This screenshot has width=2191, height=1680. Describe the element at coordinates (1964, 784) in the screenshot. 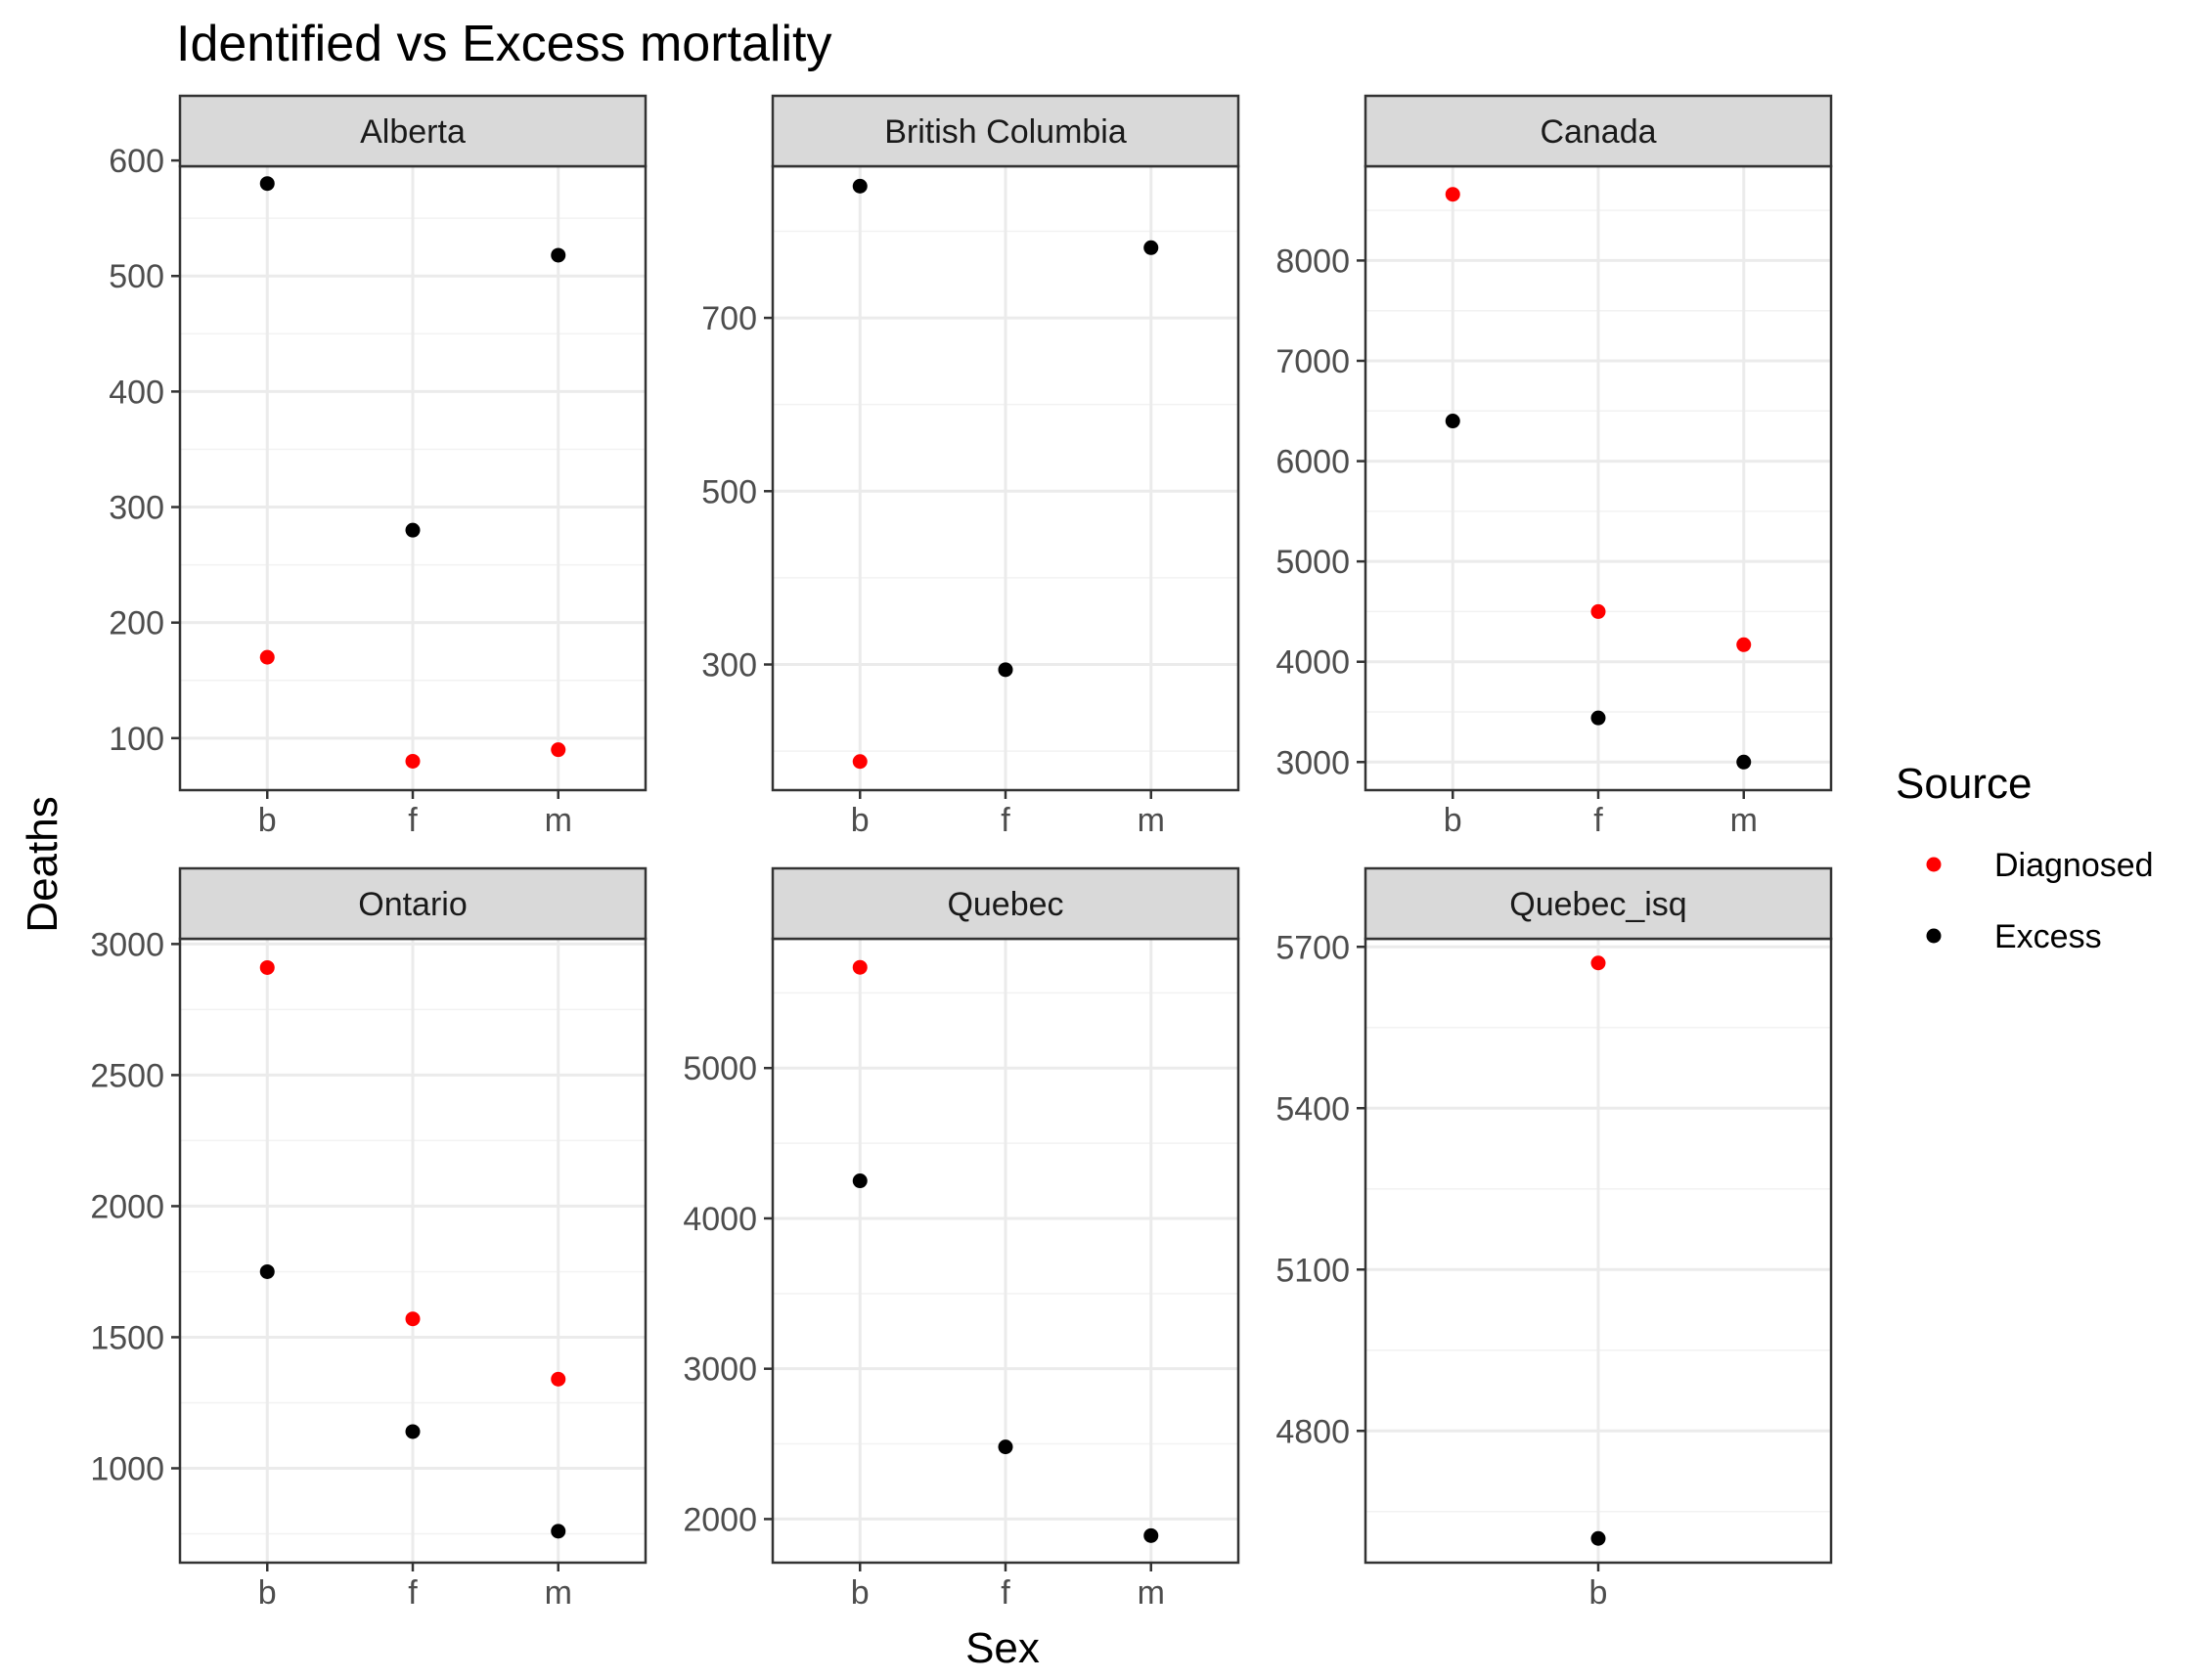

I see `legend-title: Source` at that location.